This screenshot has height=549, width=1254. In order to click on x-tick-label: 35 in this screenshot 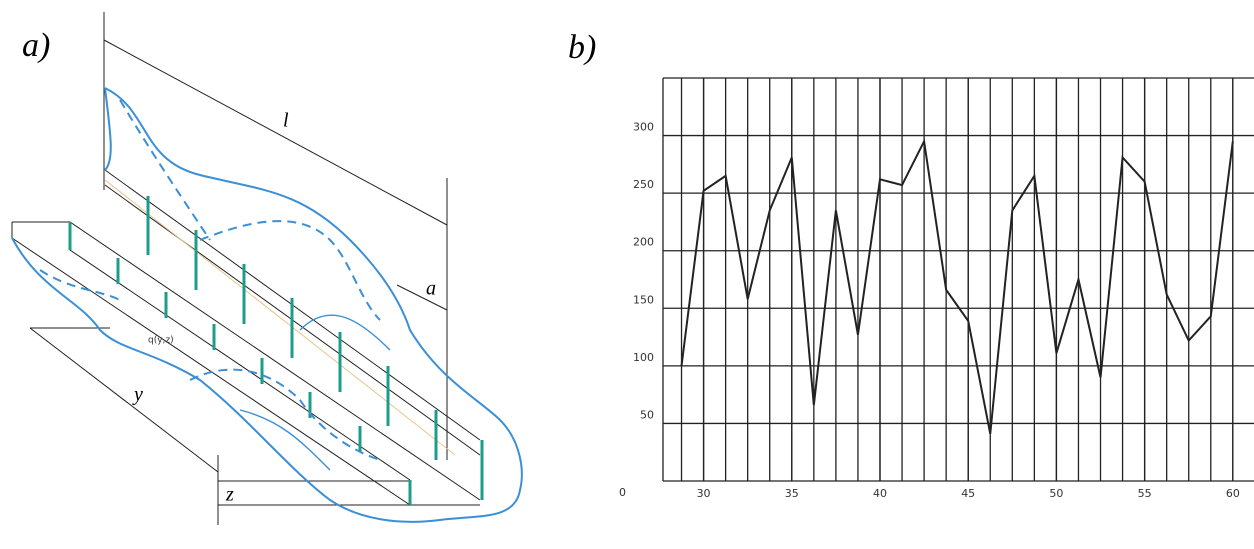, I will do `click(792, 493)`.